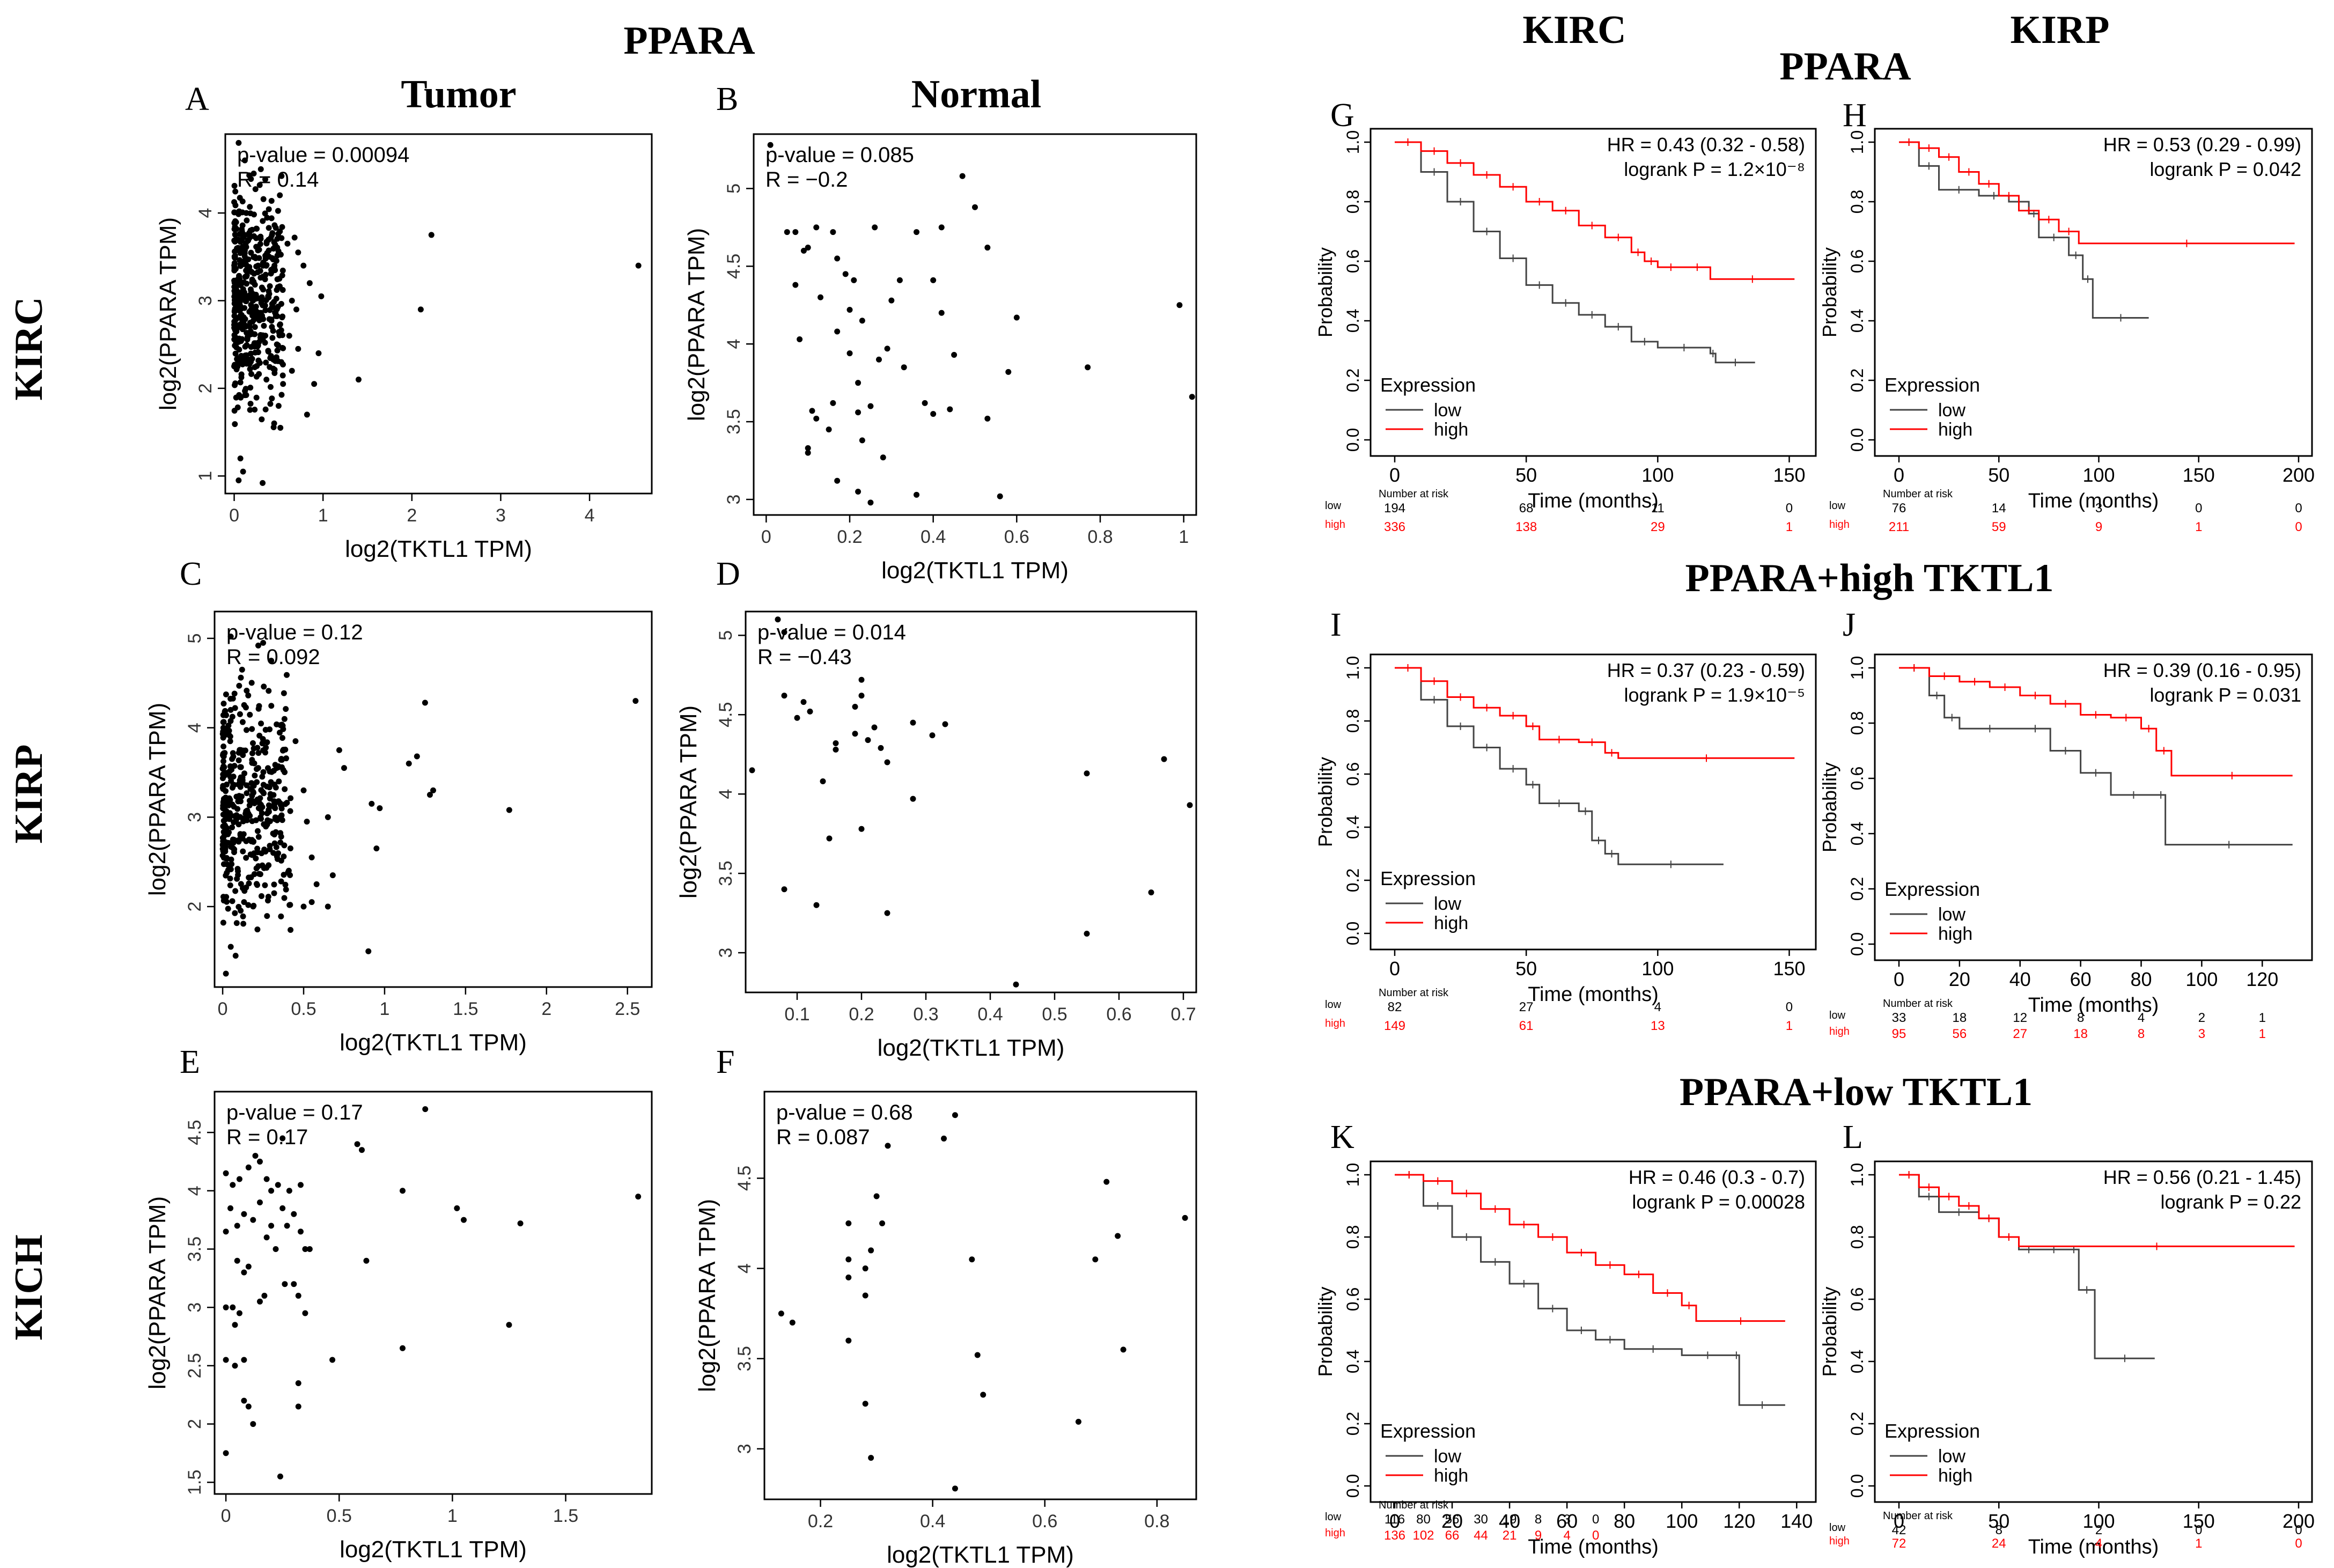 This screenshot has height=1568, width=2334. Describe the element at coordinates (1538, 1535) in the screenshot. I see `risk-count-high: 9` at that location.